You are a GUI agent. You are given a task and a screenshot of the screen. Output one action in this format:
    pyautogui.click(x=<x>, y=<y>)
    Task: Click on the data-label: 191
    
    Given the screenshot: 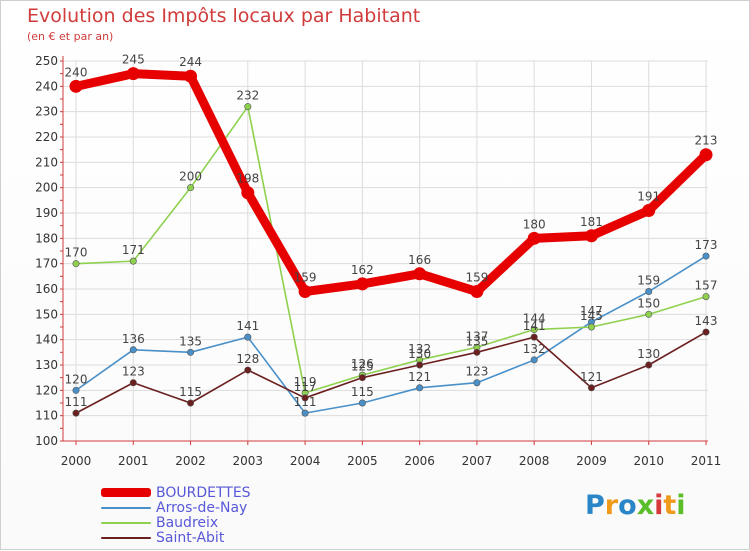 What is the action you would take?
    pyautogui.click(x=648, y=196)
    